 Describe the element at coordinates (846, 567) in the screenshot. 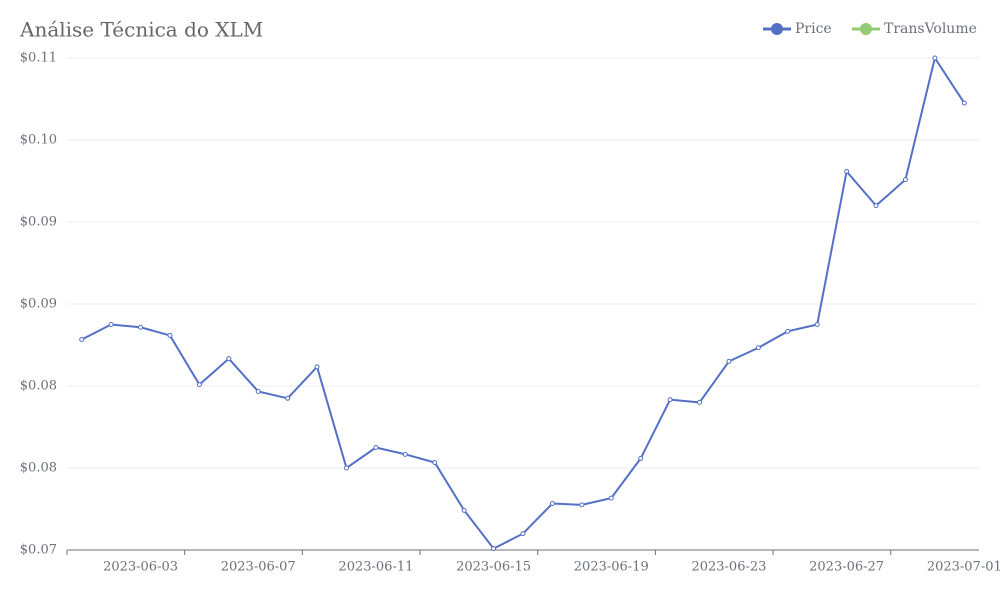

I see `x-tick-label: 2023-06-27` at that location.